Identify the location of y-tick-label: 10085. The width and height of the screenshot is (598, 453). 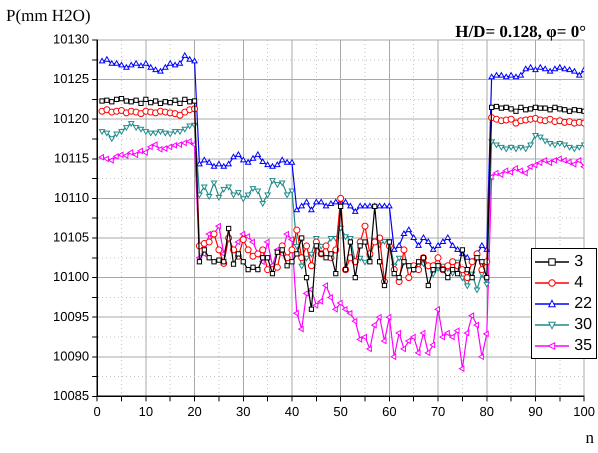
(71, 395).